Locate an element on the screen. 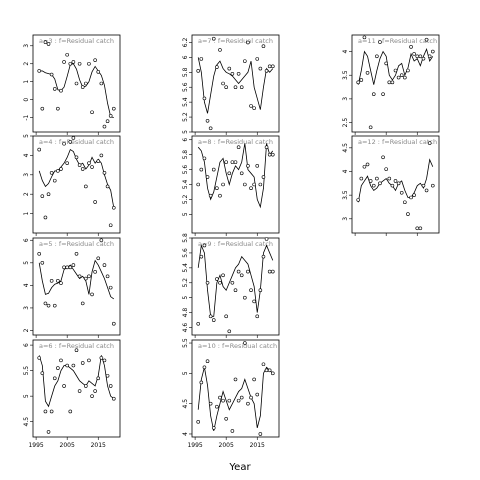  y-tick-label: 5.5 is located at coordinates (185, 343).